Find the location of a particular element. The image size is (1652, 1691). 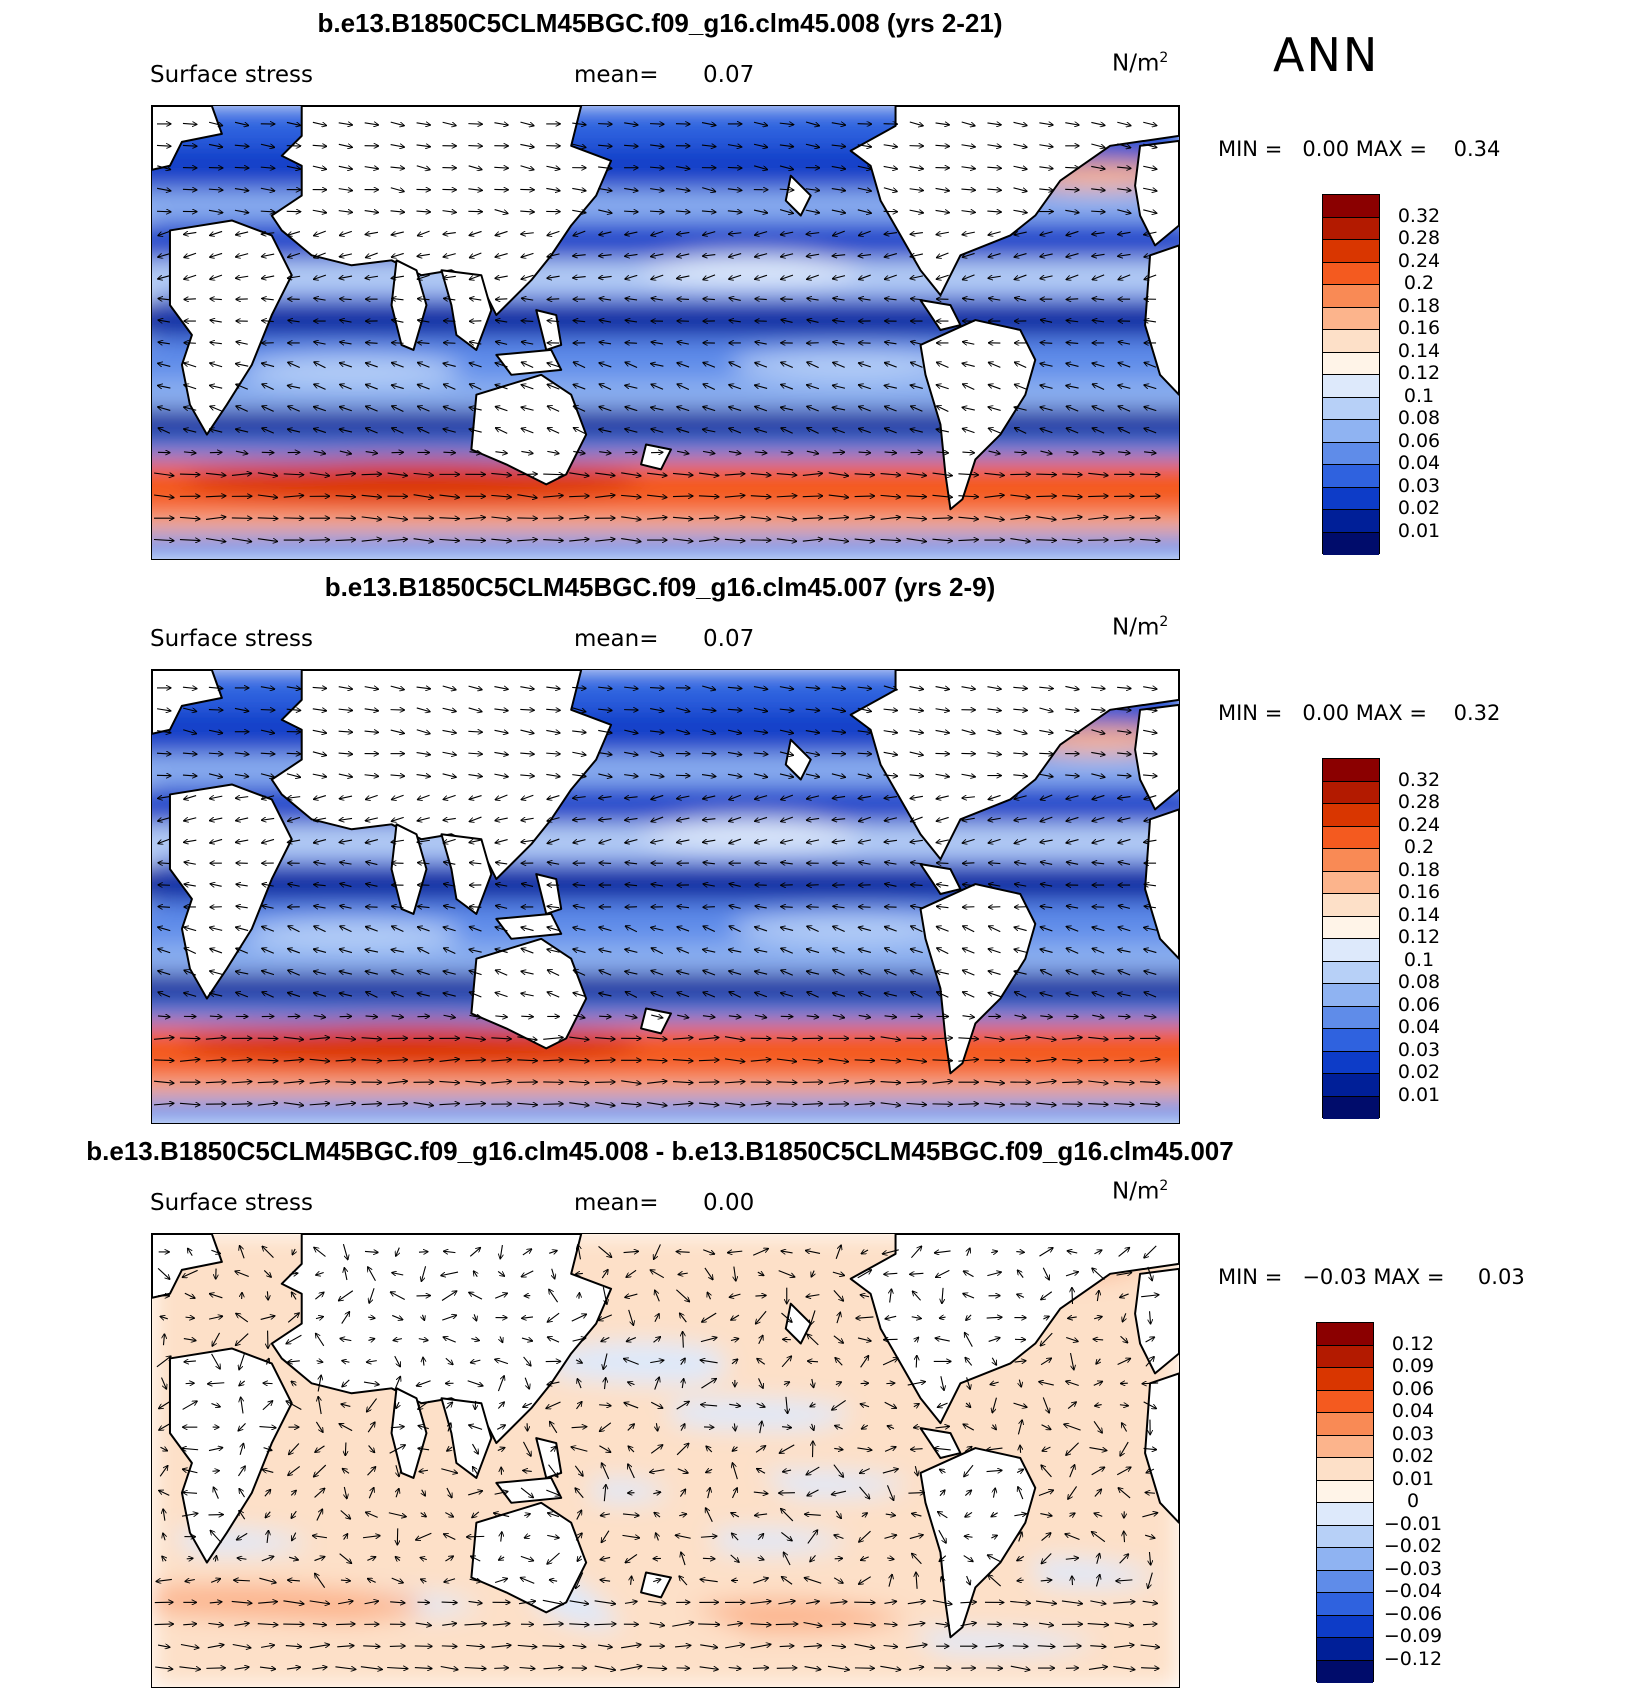

min-max-readout: MIN = 0.00 MAX = 0.32 is located at coordinates (1359, 713).